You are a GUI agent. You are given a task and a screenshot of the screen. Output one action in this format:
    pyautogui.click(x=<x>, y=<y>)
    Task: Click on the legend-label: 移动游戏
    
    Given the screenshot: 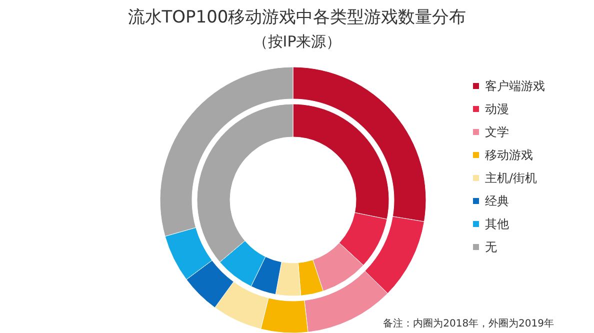 What is the action you would take?
    pyautogui.click(x=509, y=155)
    